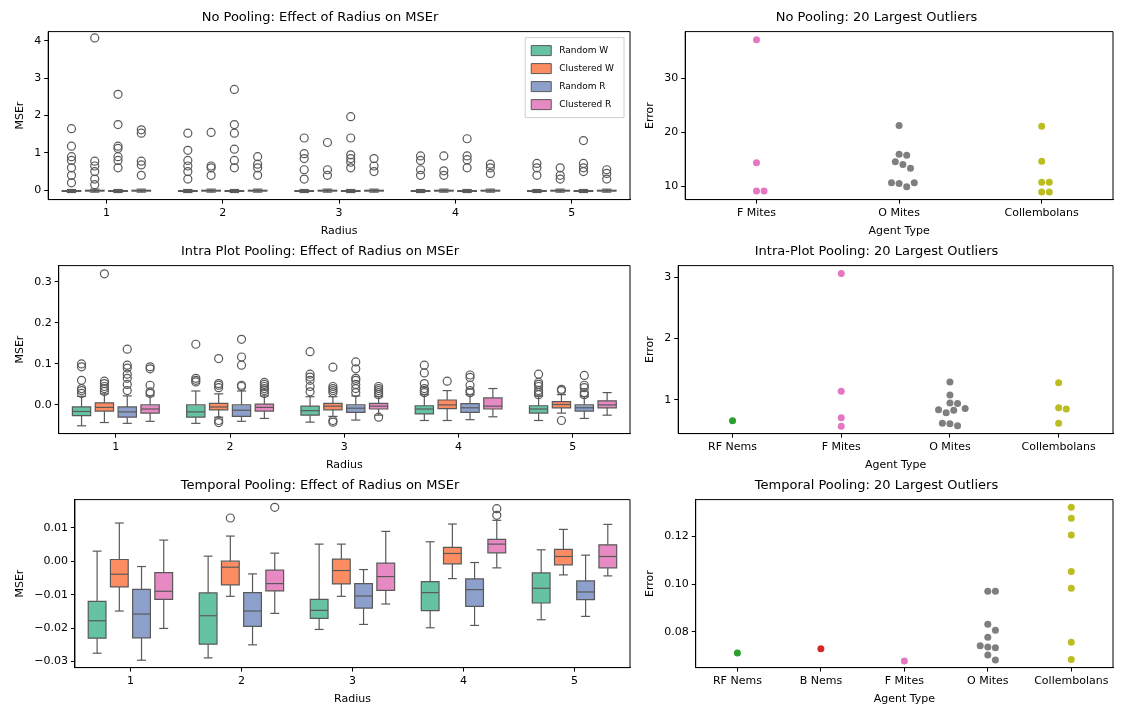  What do you see at coordinates (876, 485) in the screenshot?
I see `chart-title: Temporal Pooling: 20 Largest Outliers` at bounding box center [876, 485].